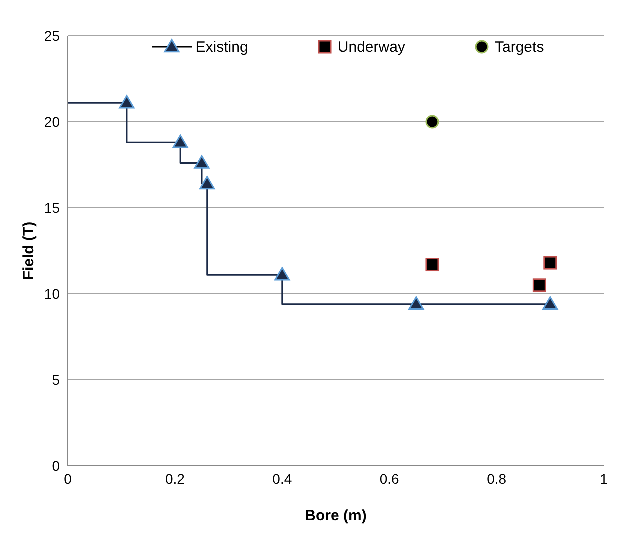  What do you see at coordinates (56, 380) in the screenshot?
I see `y-tick-label: 5` at bounding box center [56, 380].